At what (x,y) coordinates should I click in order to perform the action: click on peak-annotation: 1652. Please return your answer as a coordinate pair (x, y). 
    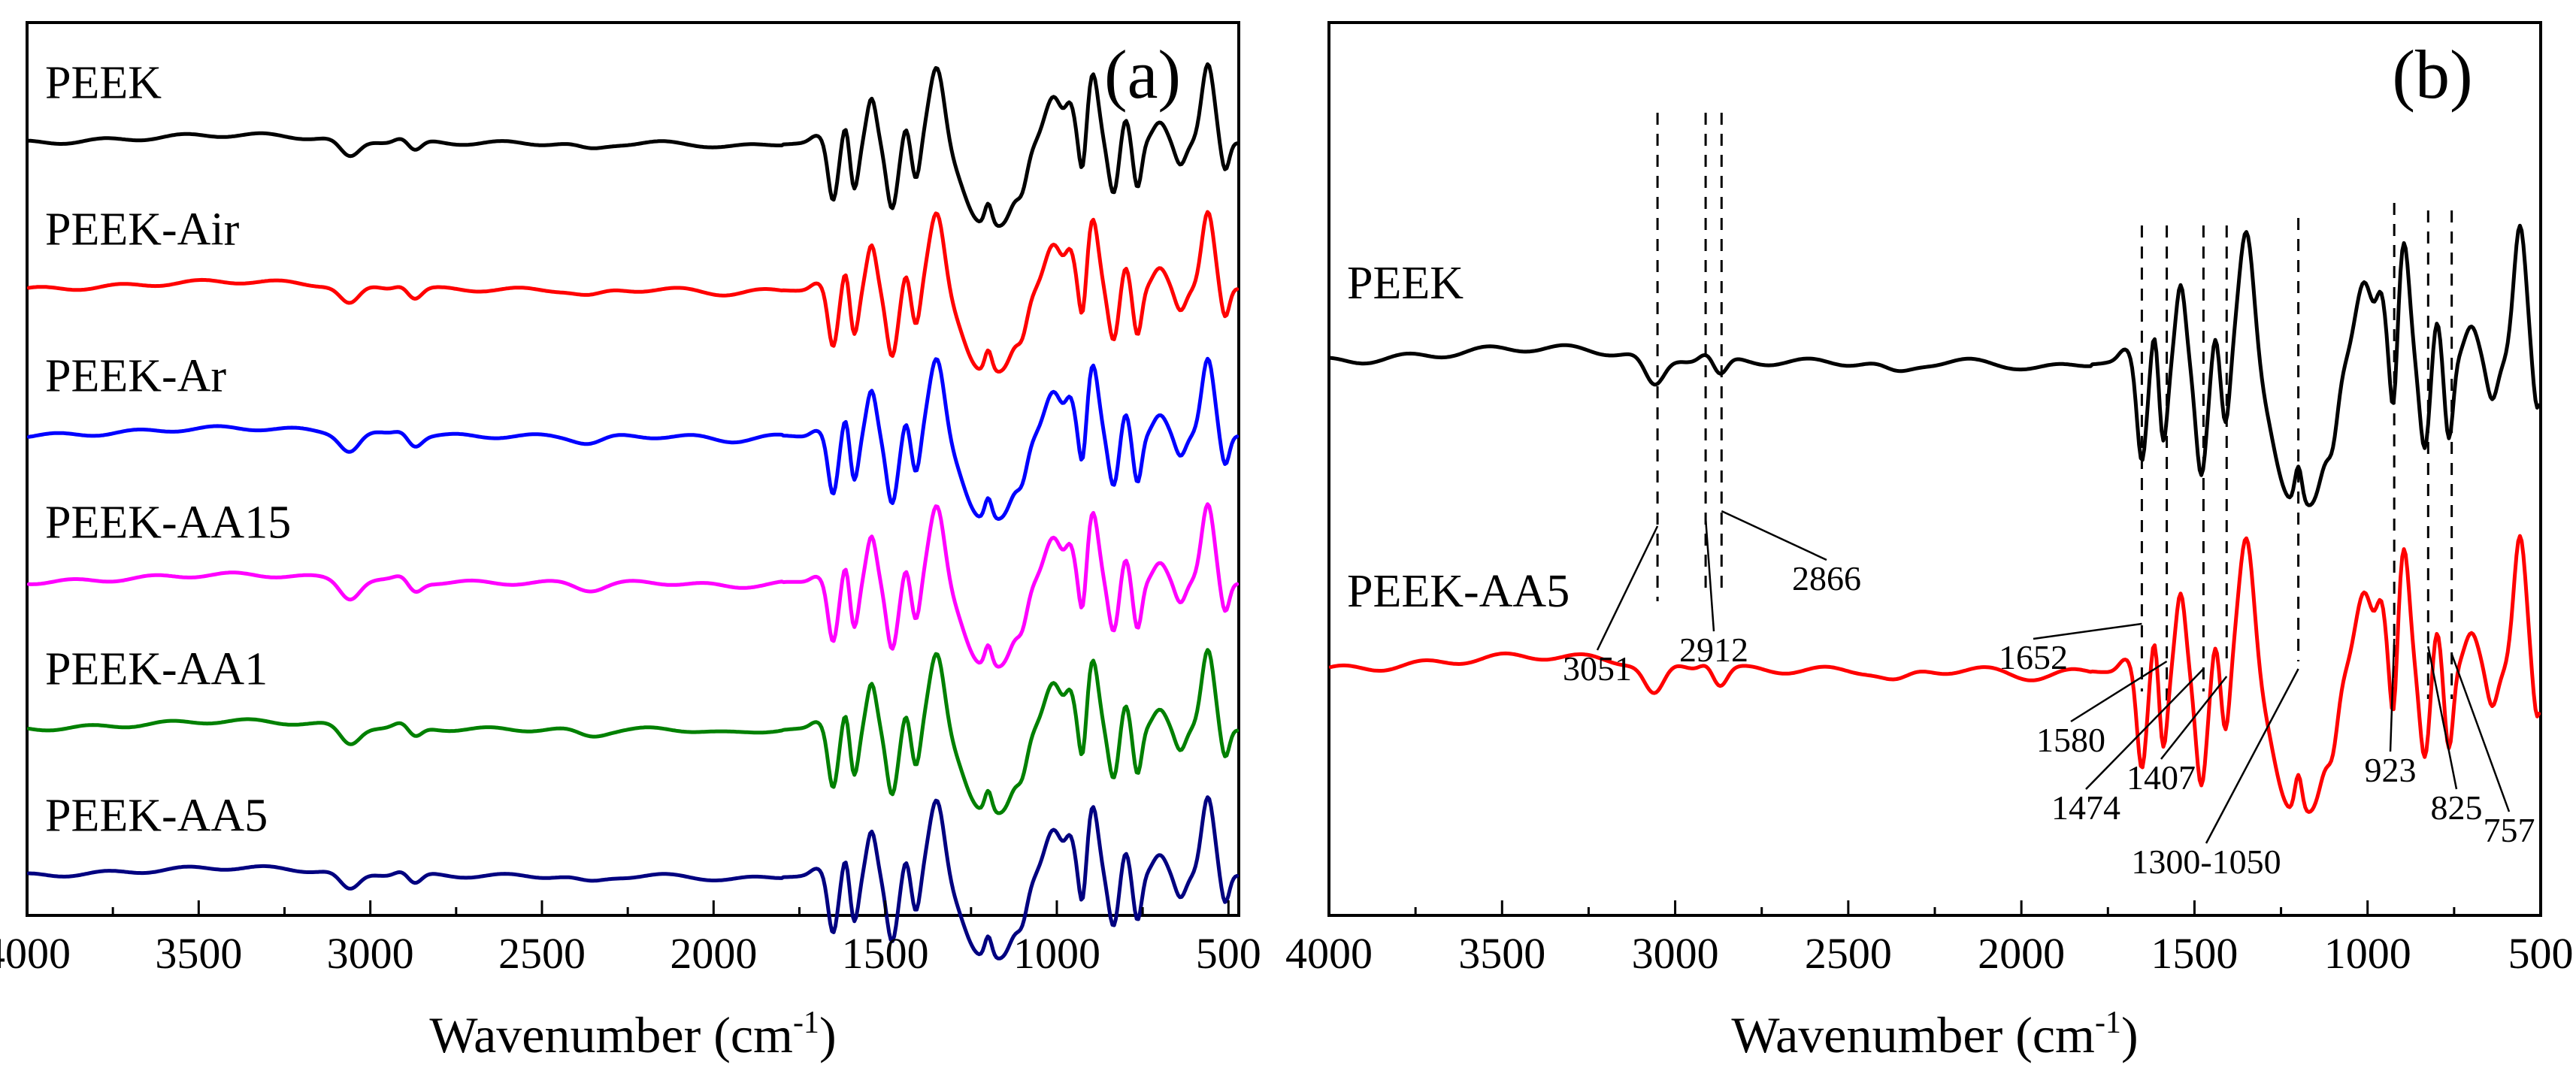
    Looking at the image, I should click on (2033, 657).